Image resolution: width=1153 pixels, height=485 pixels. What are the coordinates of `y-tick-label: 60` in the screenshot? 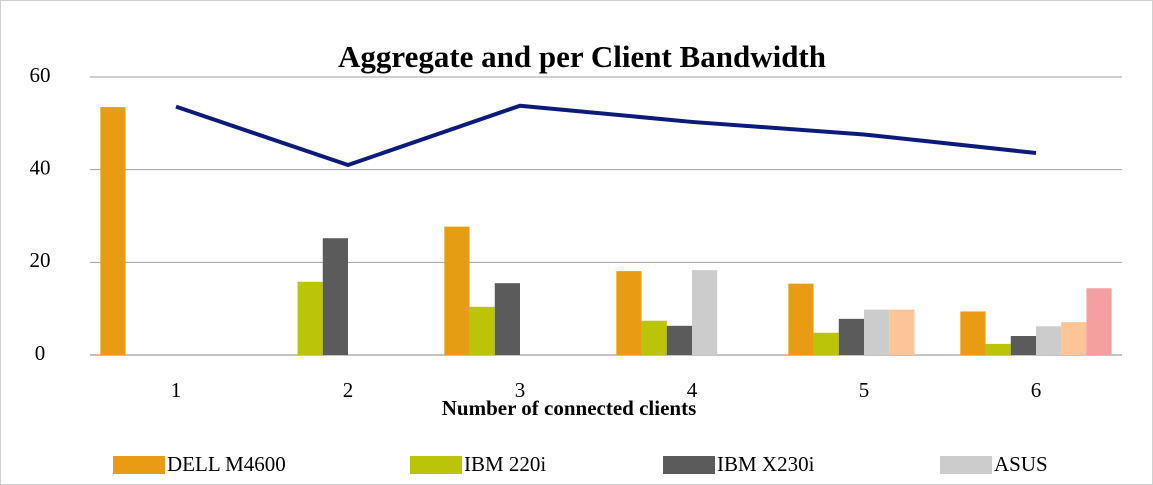 It's located at (40, 75).